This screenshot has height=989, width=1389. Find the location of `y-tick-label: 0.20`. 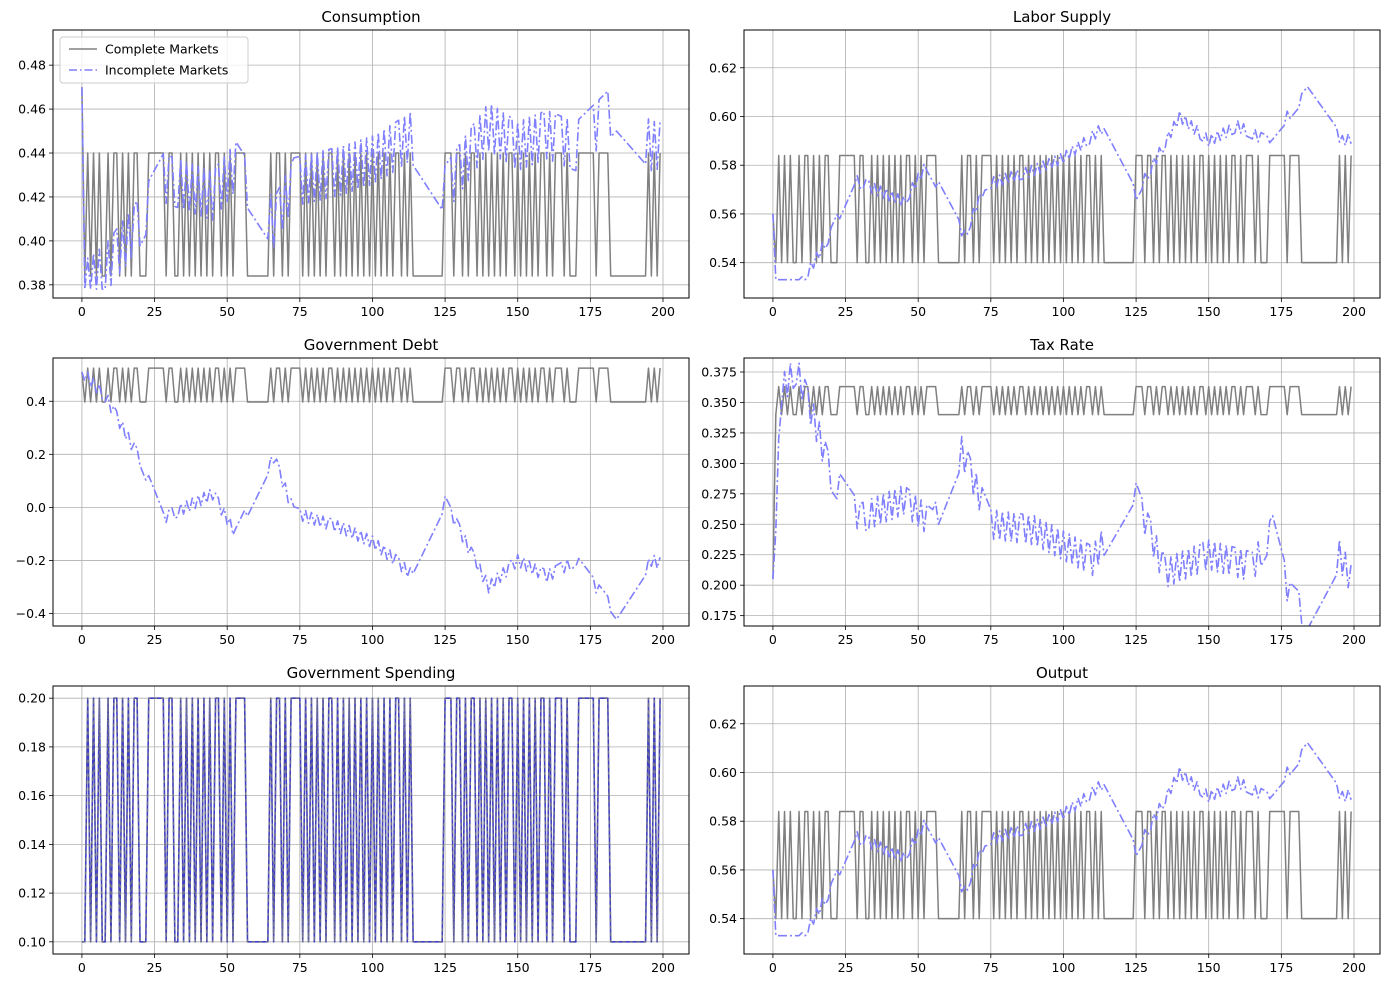

y-tick-label: 0.20 is located at coordinates (32, 698).